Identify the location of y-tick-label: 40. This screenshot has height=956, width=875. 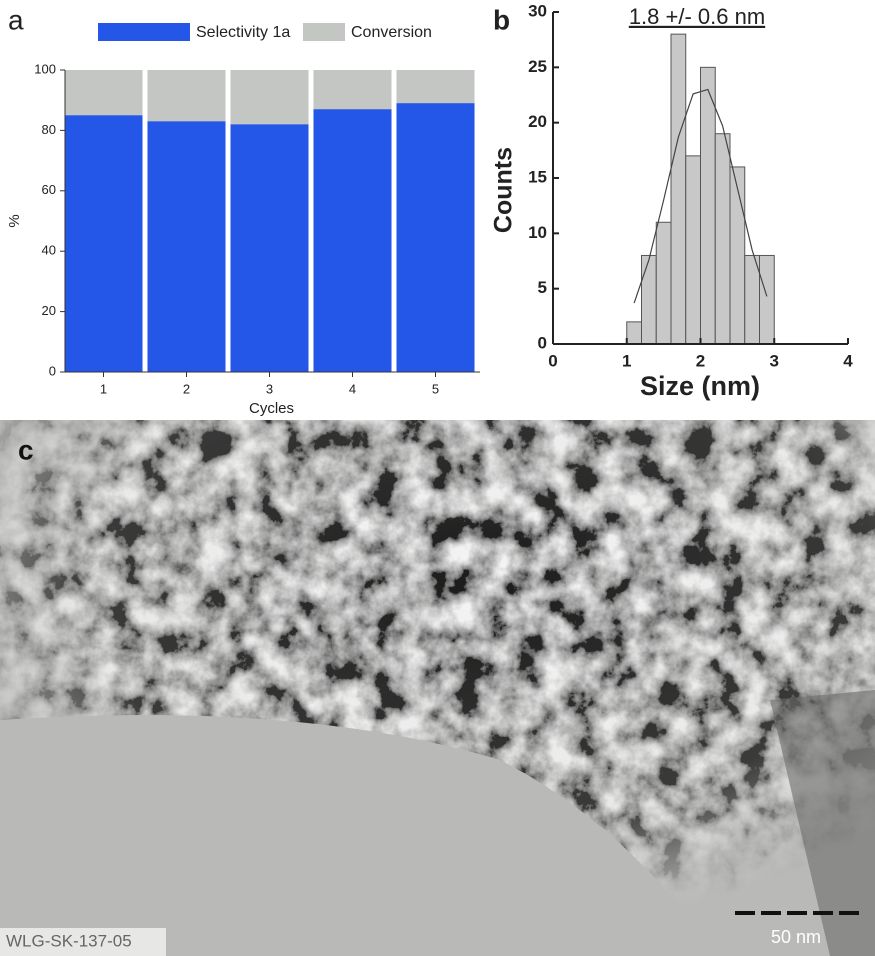
(49, 250).